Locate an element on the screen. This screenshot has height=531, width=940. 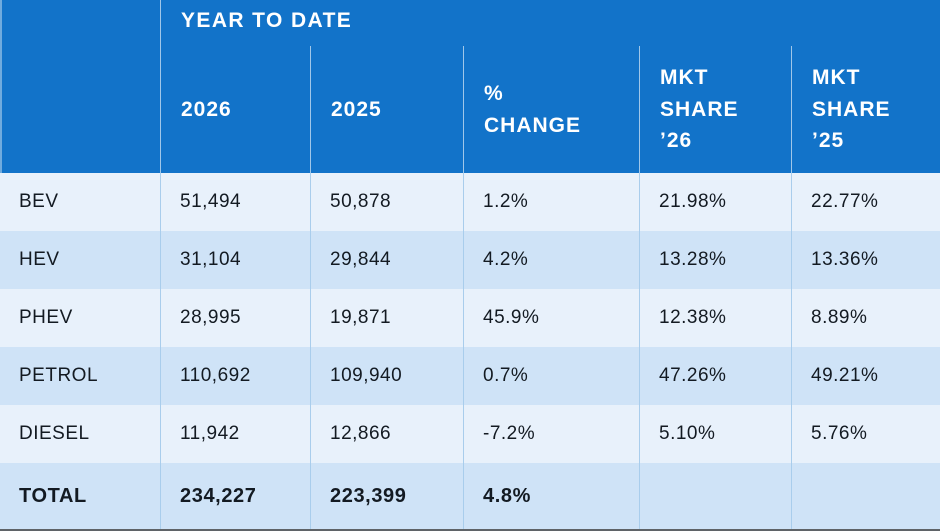
cell-mkt-share-25: 5.76% is located at coordinates (865, 434).